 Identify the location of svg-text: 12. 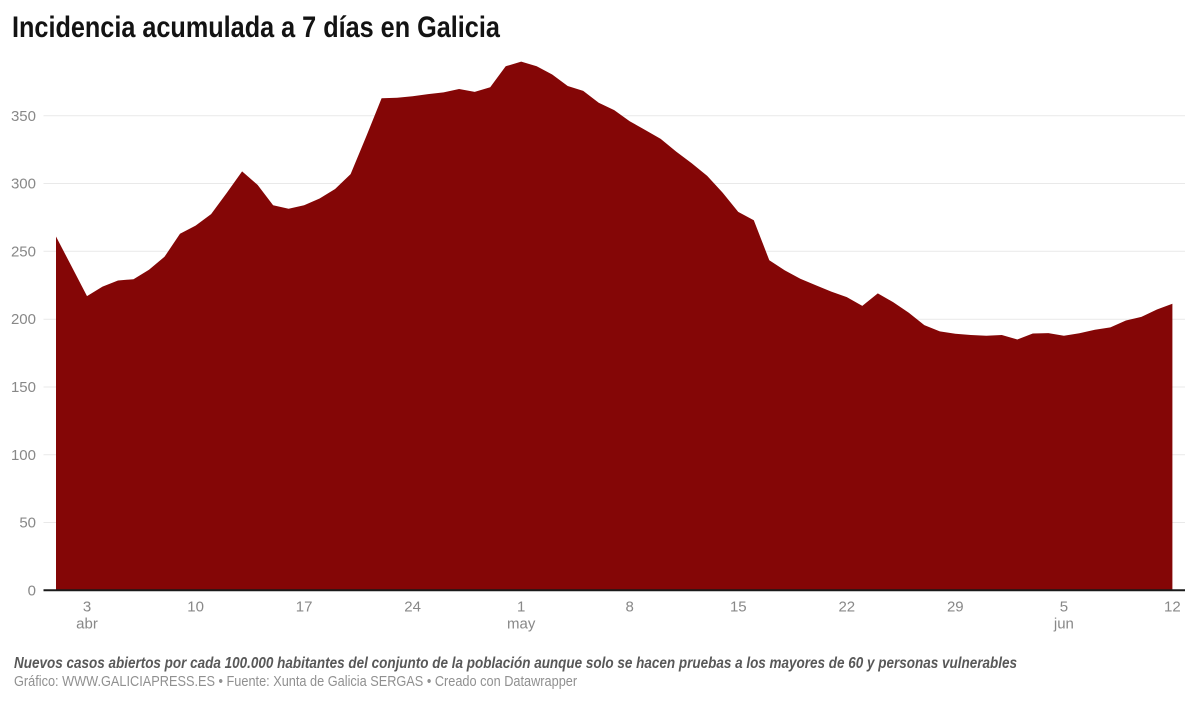
(1172, 607).